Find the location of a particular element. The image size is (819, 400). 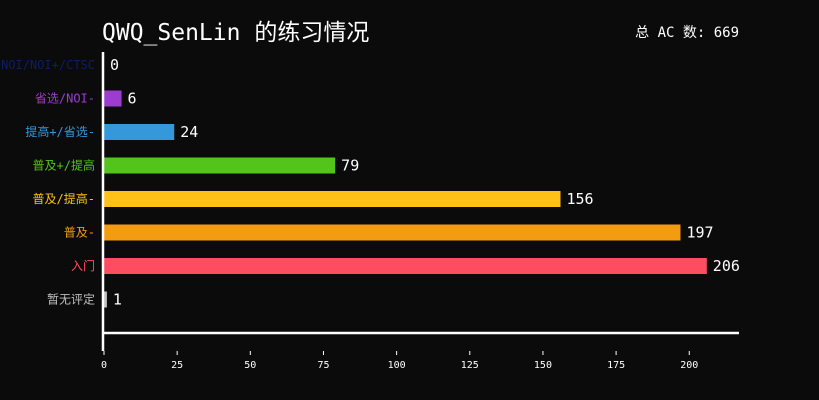

value-label: 1 is located at coordinates (117, 300).